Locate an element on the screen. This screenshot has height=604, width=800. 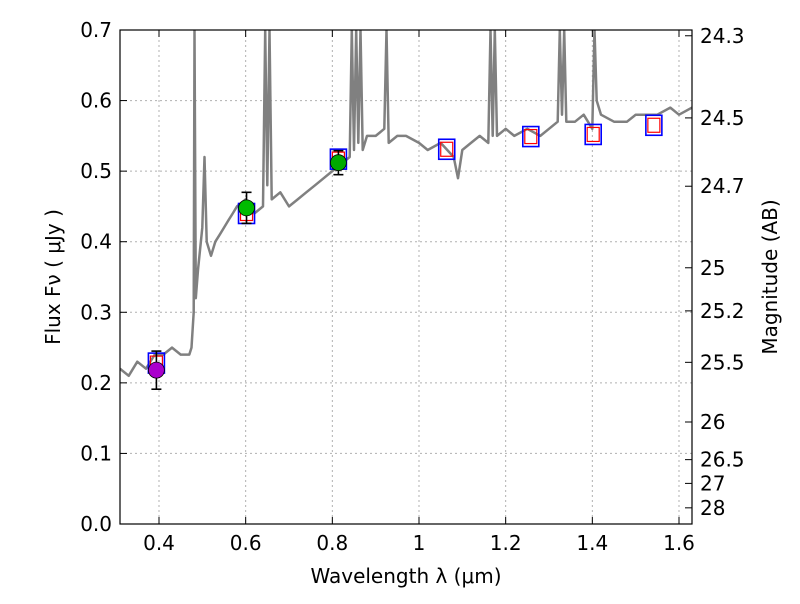
y2-tick-label: 25 is located at coordinates (712, 268).